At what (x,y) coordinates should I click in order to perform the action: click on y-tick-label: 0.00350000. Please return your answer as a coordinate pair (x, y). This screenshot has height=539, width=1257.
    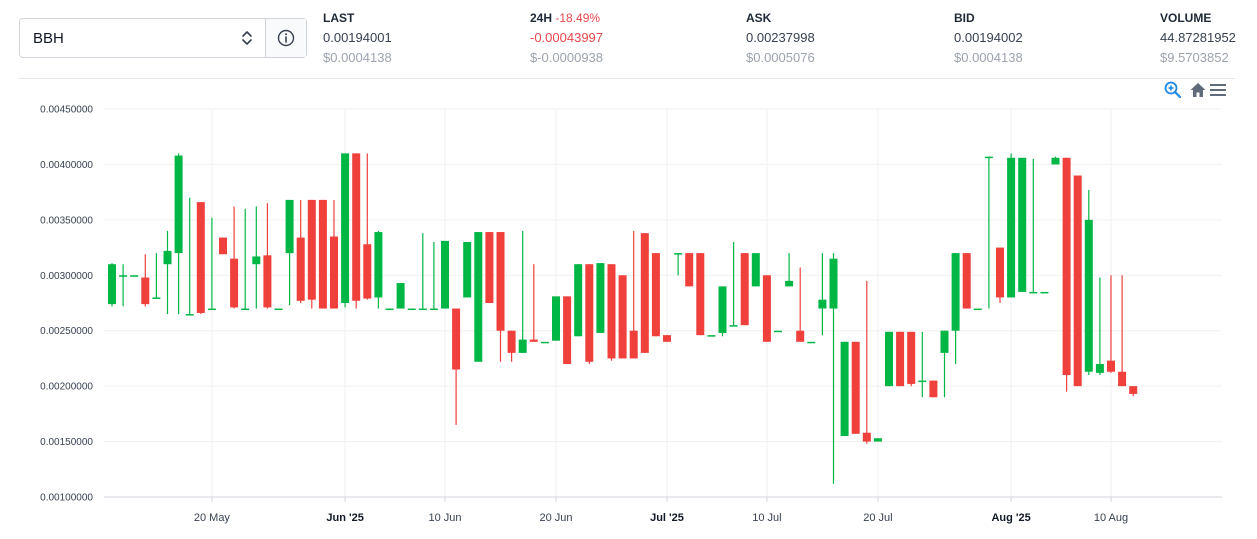
    Looking at the image, I should click on (66, 220).